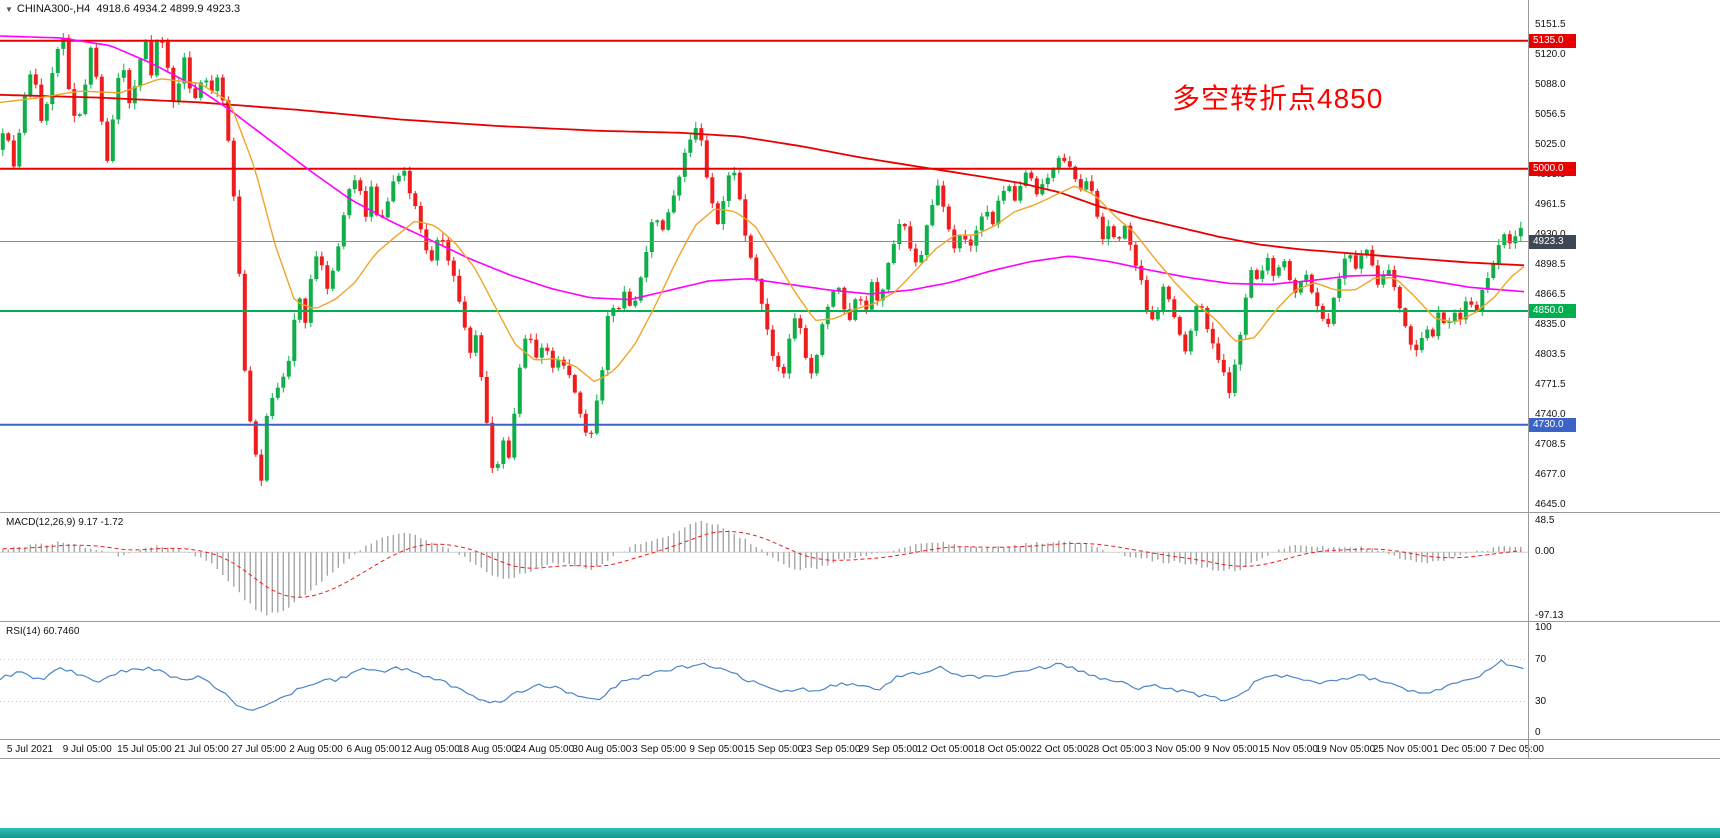 Image resolution: width=1720 pixels, height=838 pixels. Describe the element at coordinates (1541, 701) in the screenshot. I see `rsi-axis-tick: 30` at that location.